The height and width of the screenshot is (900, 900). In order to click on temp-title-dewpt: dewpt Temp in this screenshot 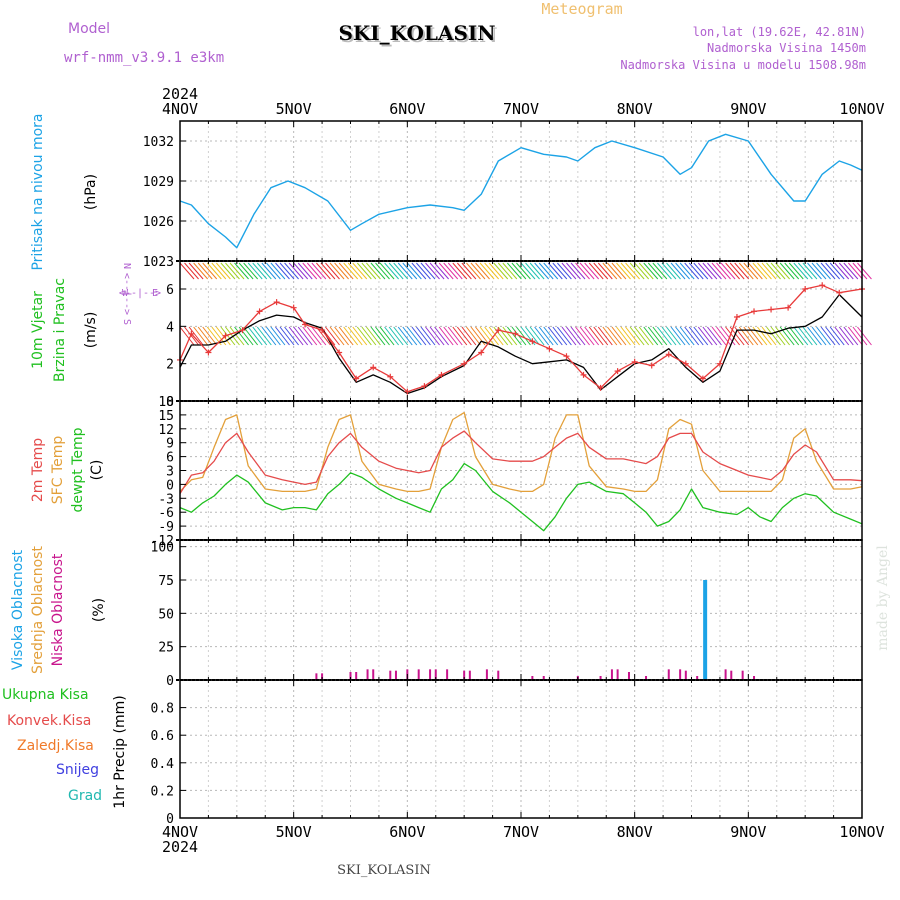, I will do `click(78, 469)`.